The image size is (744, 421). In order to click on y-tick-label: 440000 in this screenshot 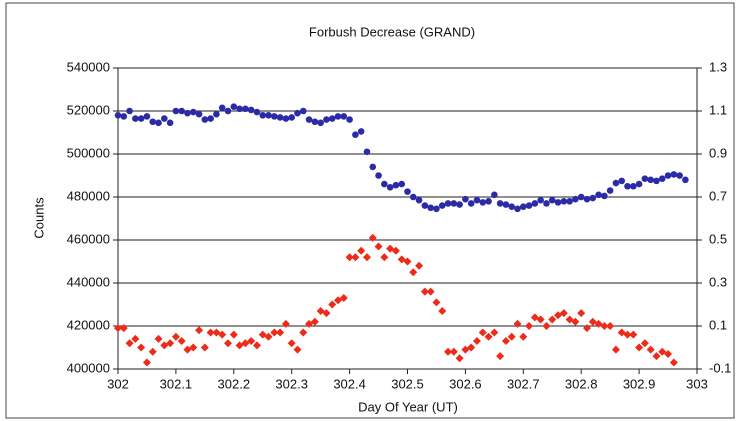, I will do `click(88, 281)`.